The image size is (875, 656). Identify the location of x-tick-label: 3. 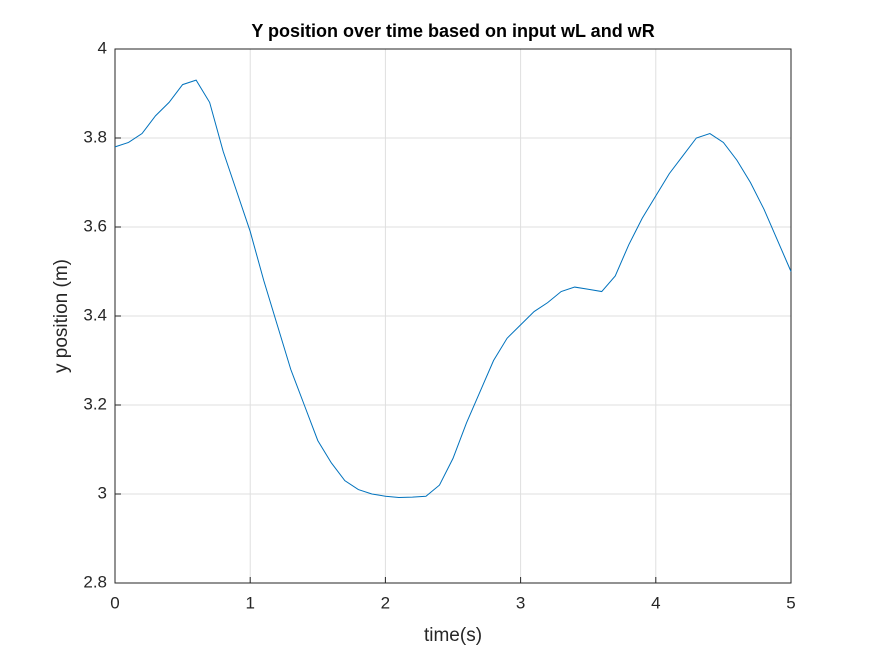
(520, 602).